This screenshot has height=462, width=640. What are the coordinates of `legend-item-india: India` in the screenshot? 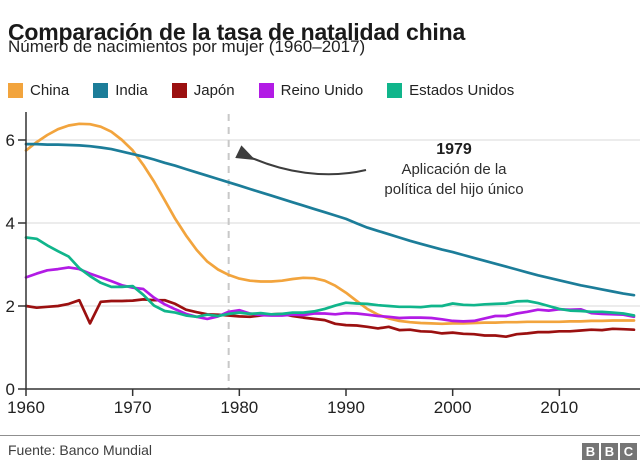 It's located at (120, 90).